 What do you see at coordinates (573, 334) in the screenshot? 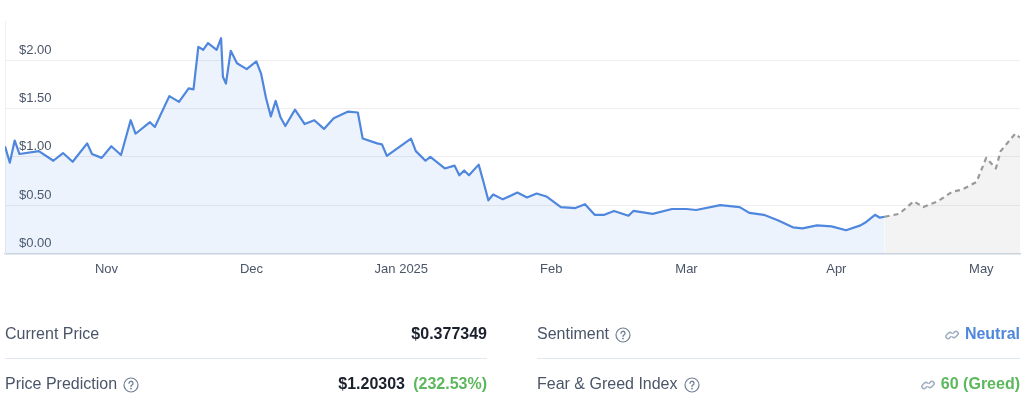
I see `text: Sentiment` at bounding box center [573, 334].